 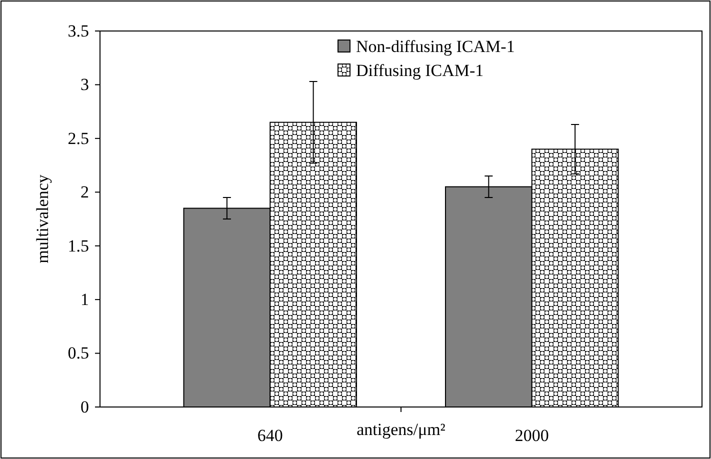 What do you see at coordinates (435, 46) in the screenshot?
I see `legend-label: Non-diffusing ICAM-1` at bounding box center [435, 46].